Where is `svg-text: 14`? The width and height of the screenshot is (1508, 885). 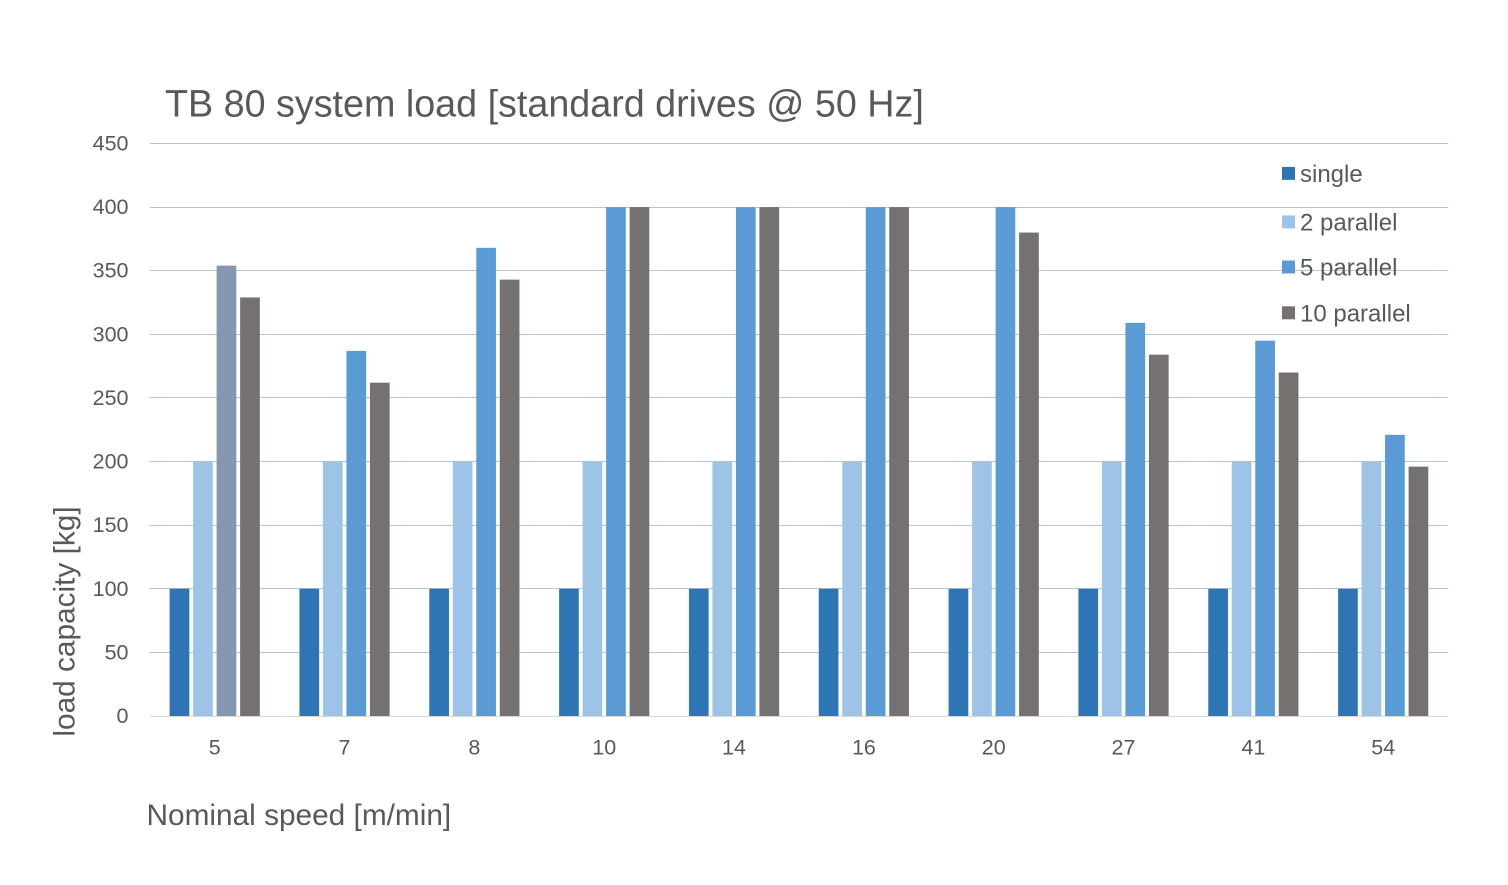 svg-text: 14 is located at coordinates (734, 748).